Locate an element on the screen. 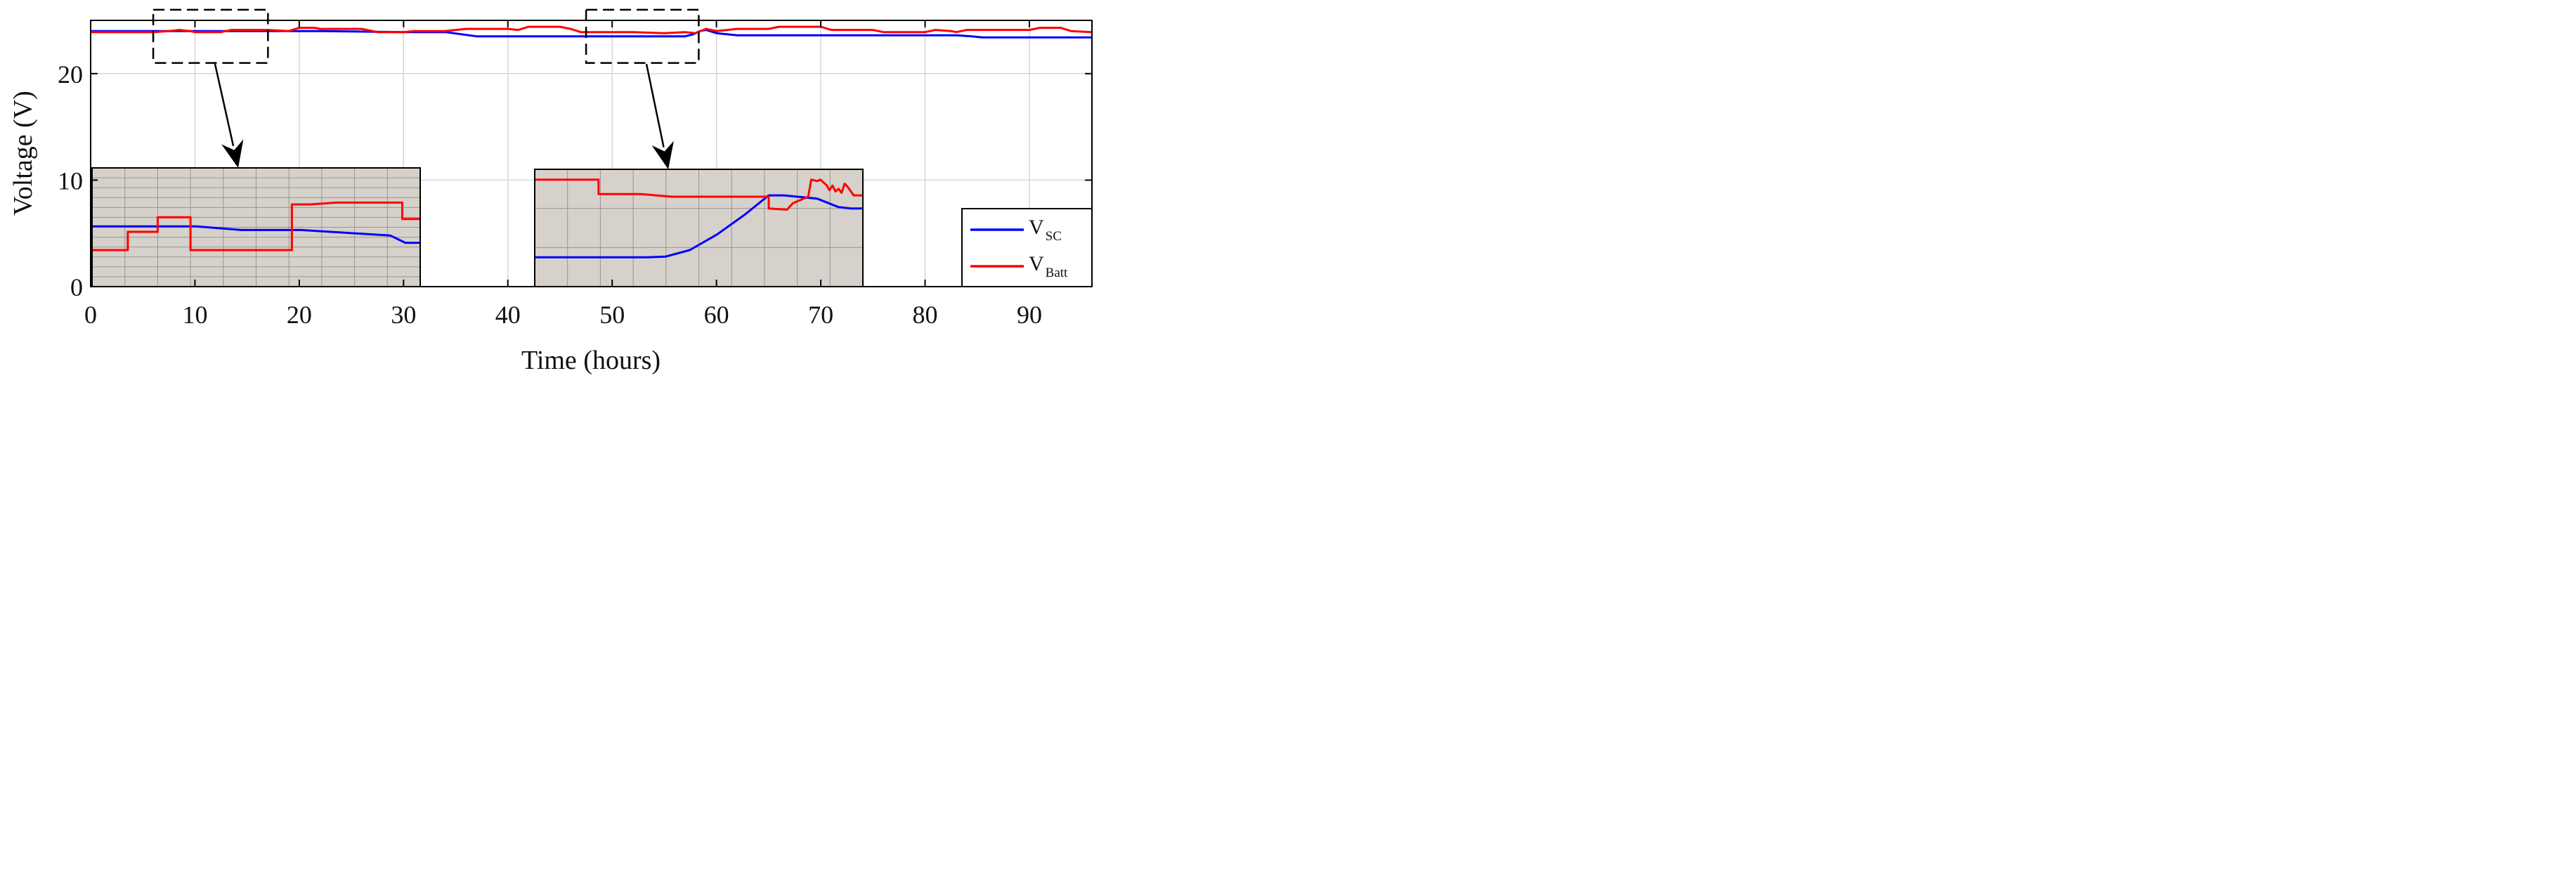  legend: V SCV Batt is located at coordinates (1027, 247).